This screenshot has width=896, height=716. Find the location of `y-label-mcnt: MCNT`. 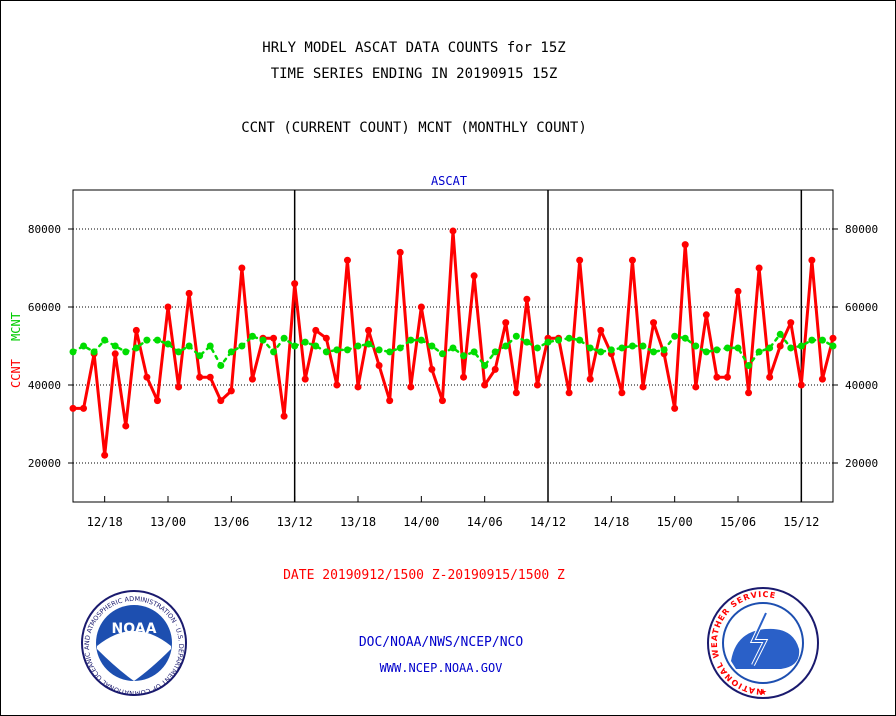

y-label-mcnt: MCNT is located at coordinates (16, 326).